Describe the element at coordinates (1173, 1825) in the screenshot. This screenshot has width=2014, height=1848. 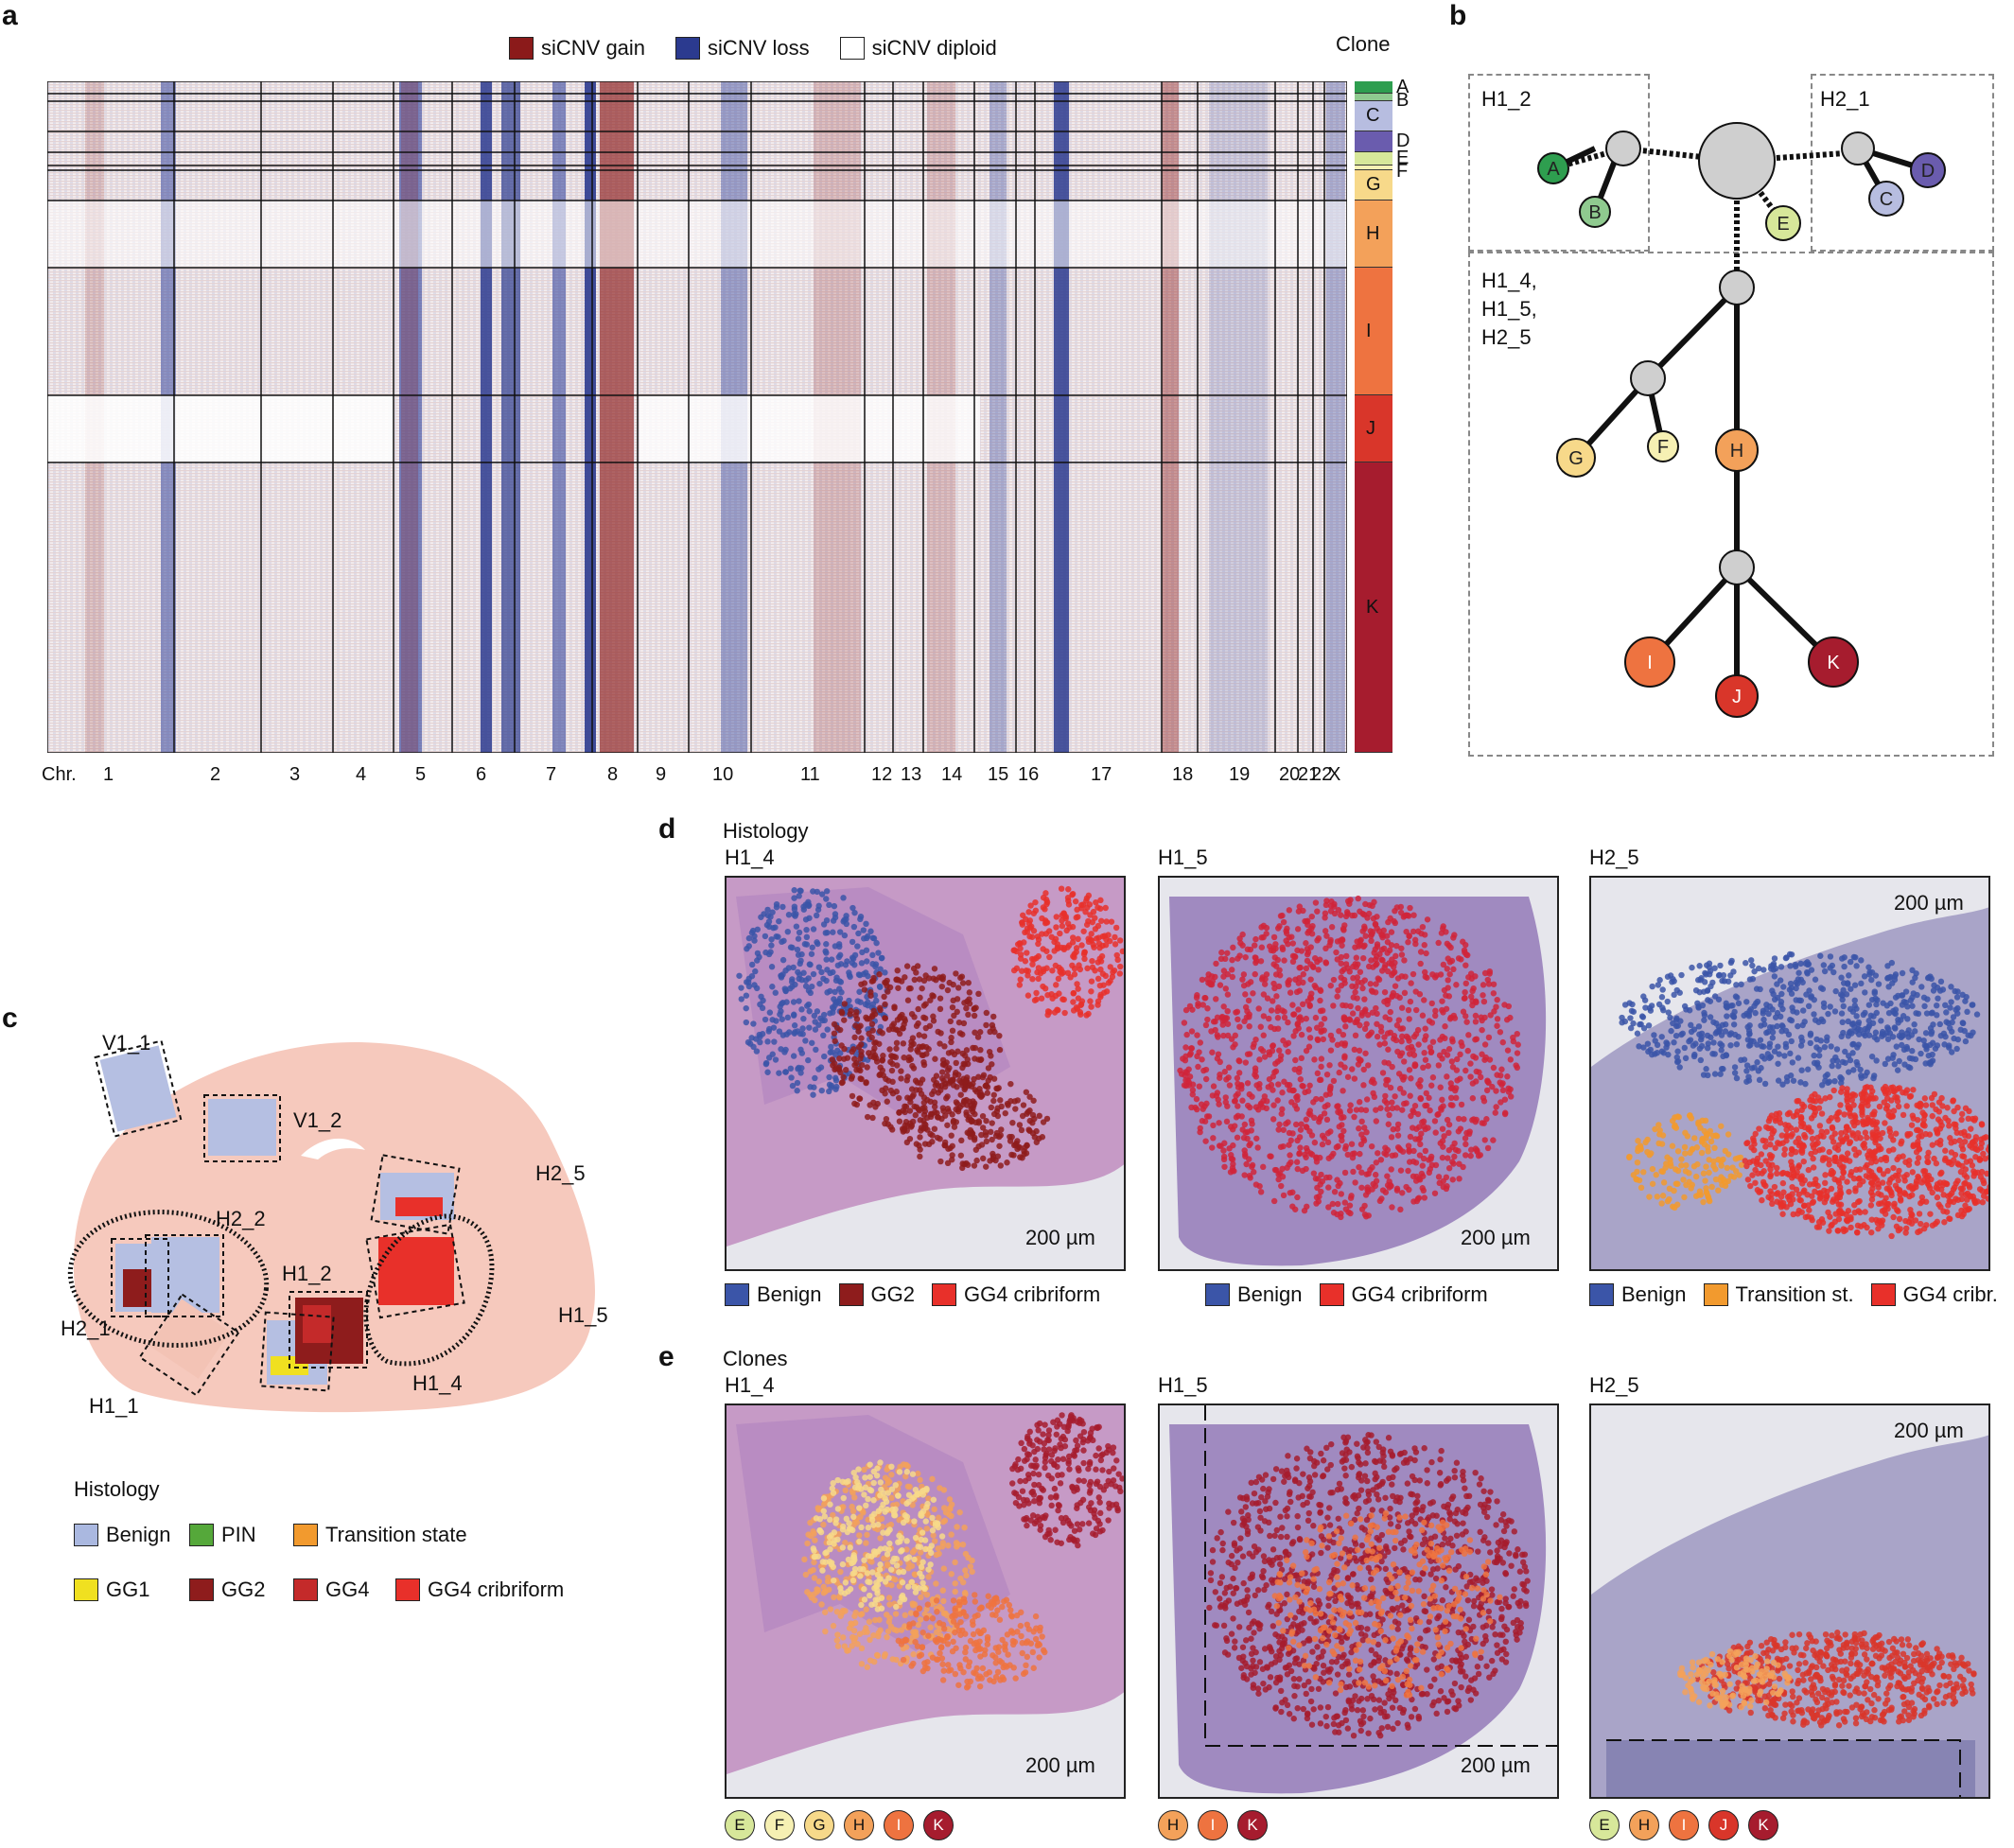
I see `clone-circle-h: H` at that location.